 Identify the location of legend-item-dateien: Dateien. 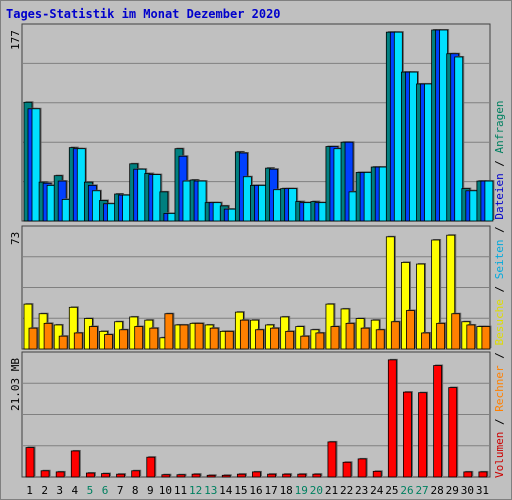
(499, 196).